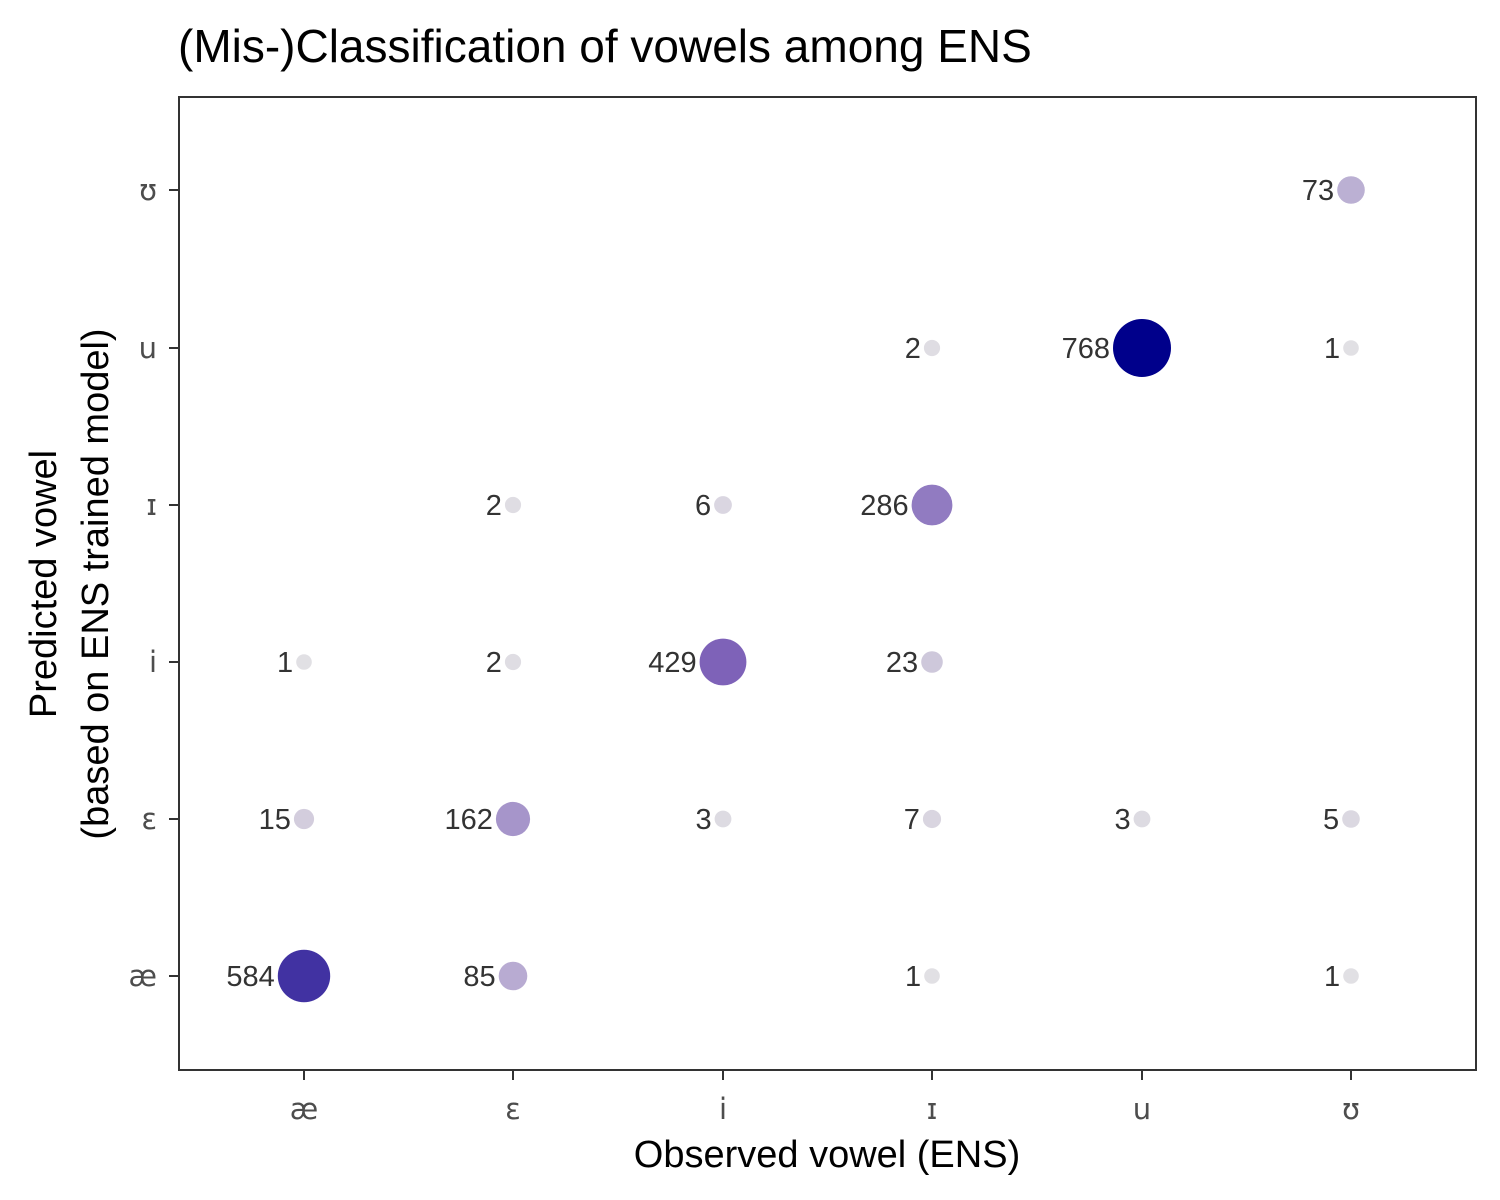  Describe the element at coordinates (703, 506) in the screenshot. I see `data-label: 6` at that location.